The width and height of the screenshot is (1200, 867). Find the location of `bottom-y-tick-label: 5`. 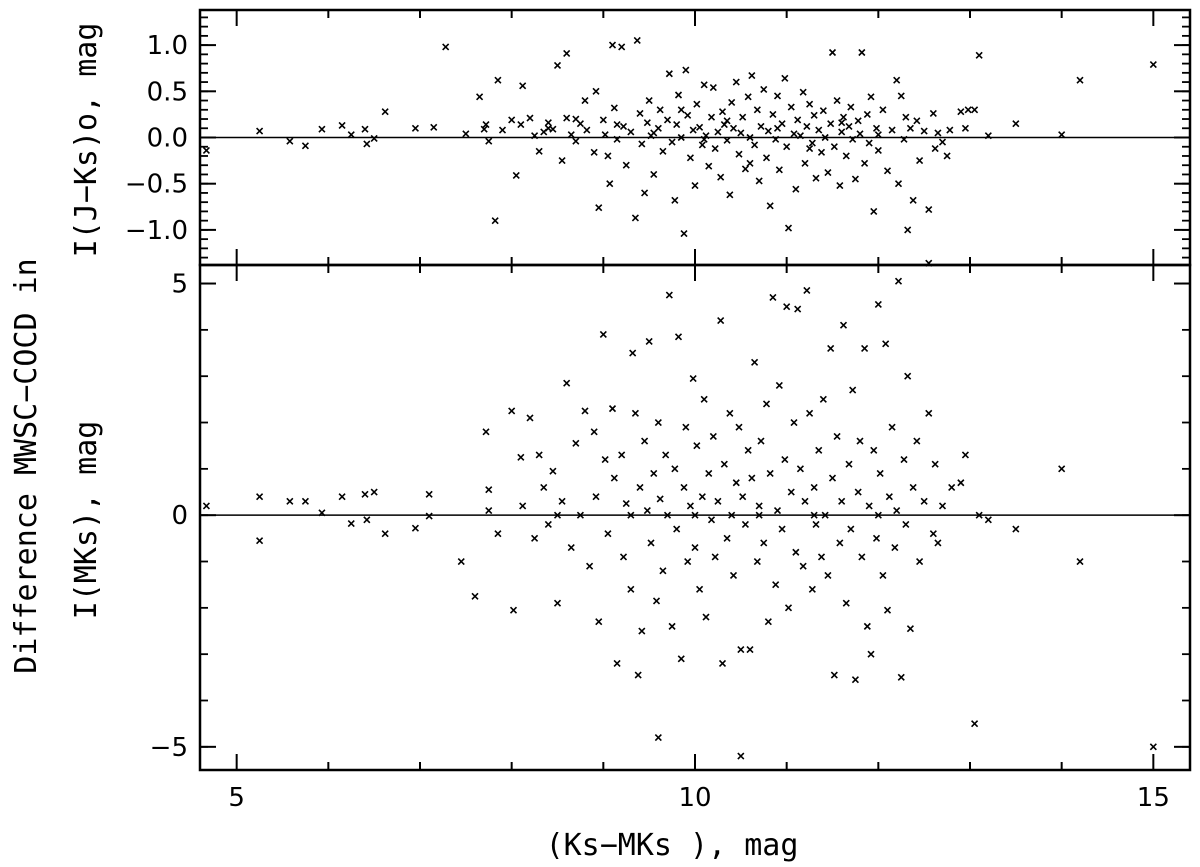

bottom-y-tick-label: 5 is located at coordinates (179, 285).